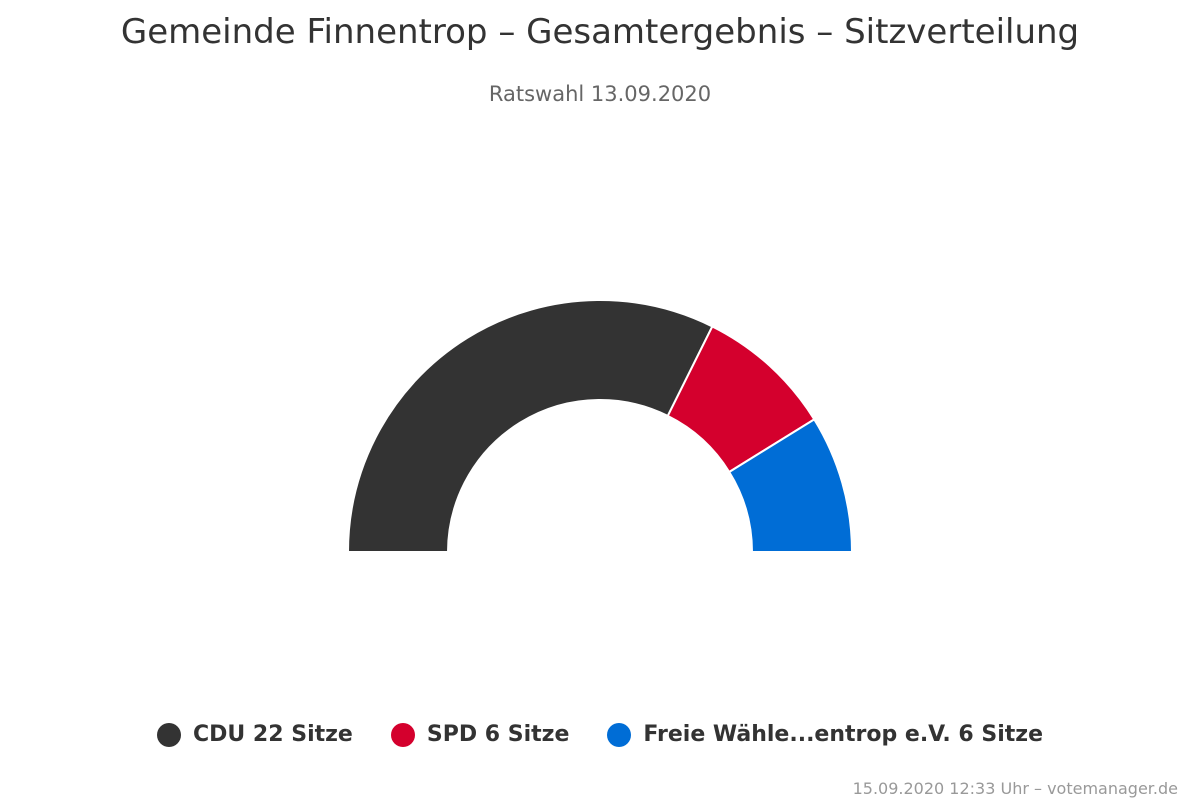  What do you see at coordinates (600, 94) in the screenshot?
I see `chart-subtitle: Ratswahl 13.09.2020` at bounding box center [600, 94].